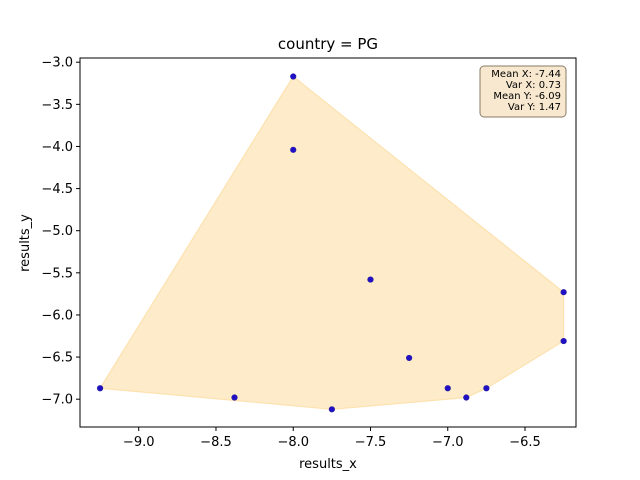 The height and width of the screenshot is (480, 640). I want to click on y-tick-label: −6.5, so click(57, 358).